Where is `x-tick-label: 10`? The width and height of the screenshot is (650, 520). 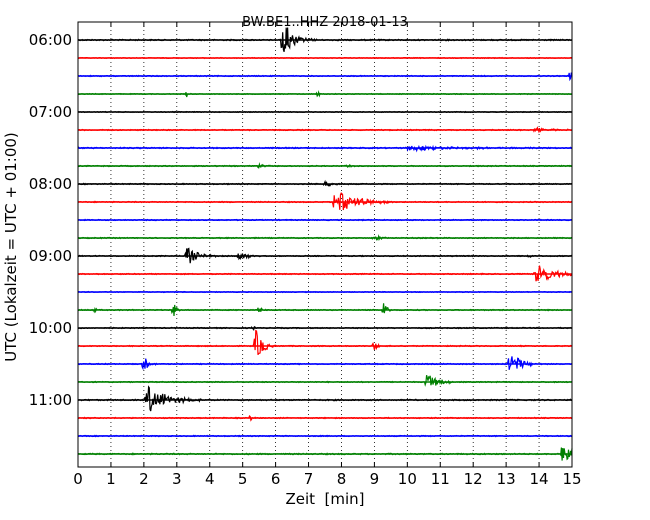
x-tick-label: 10 is located at coordinates (407, 479).